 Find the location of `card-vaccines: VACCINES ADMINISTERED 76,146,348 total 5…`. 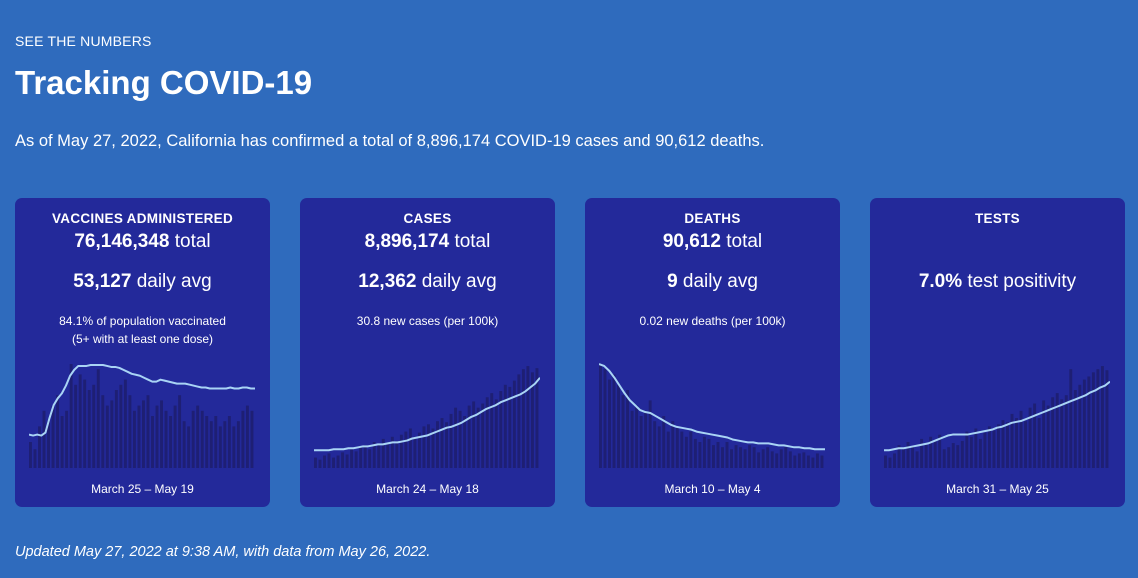

card-vaccines: VACCINES ADMINISTERED 76,146,348 total 5… is located at coordinates (142, 352).